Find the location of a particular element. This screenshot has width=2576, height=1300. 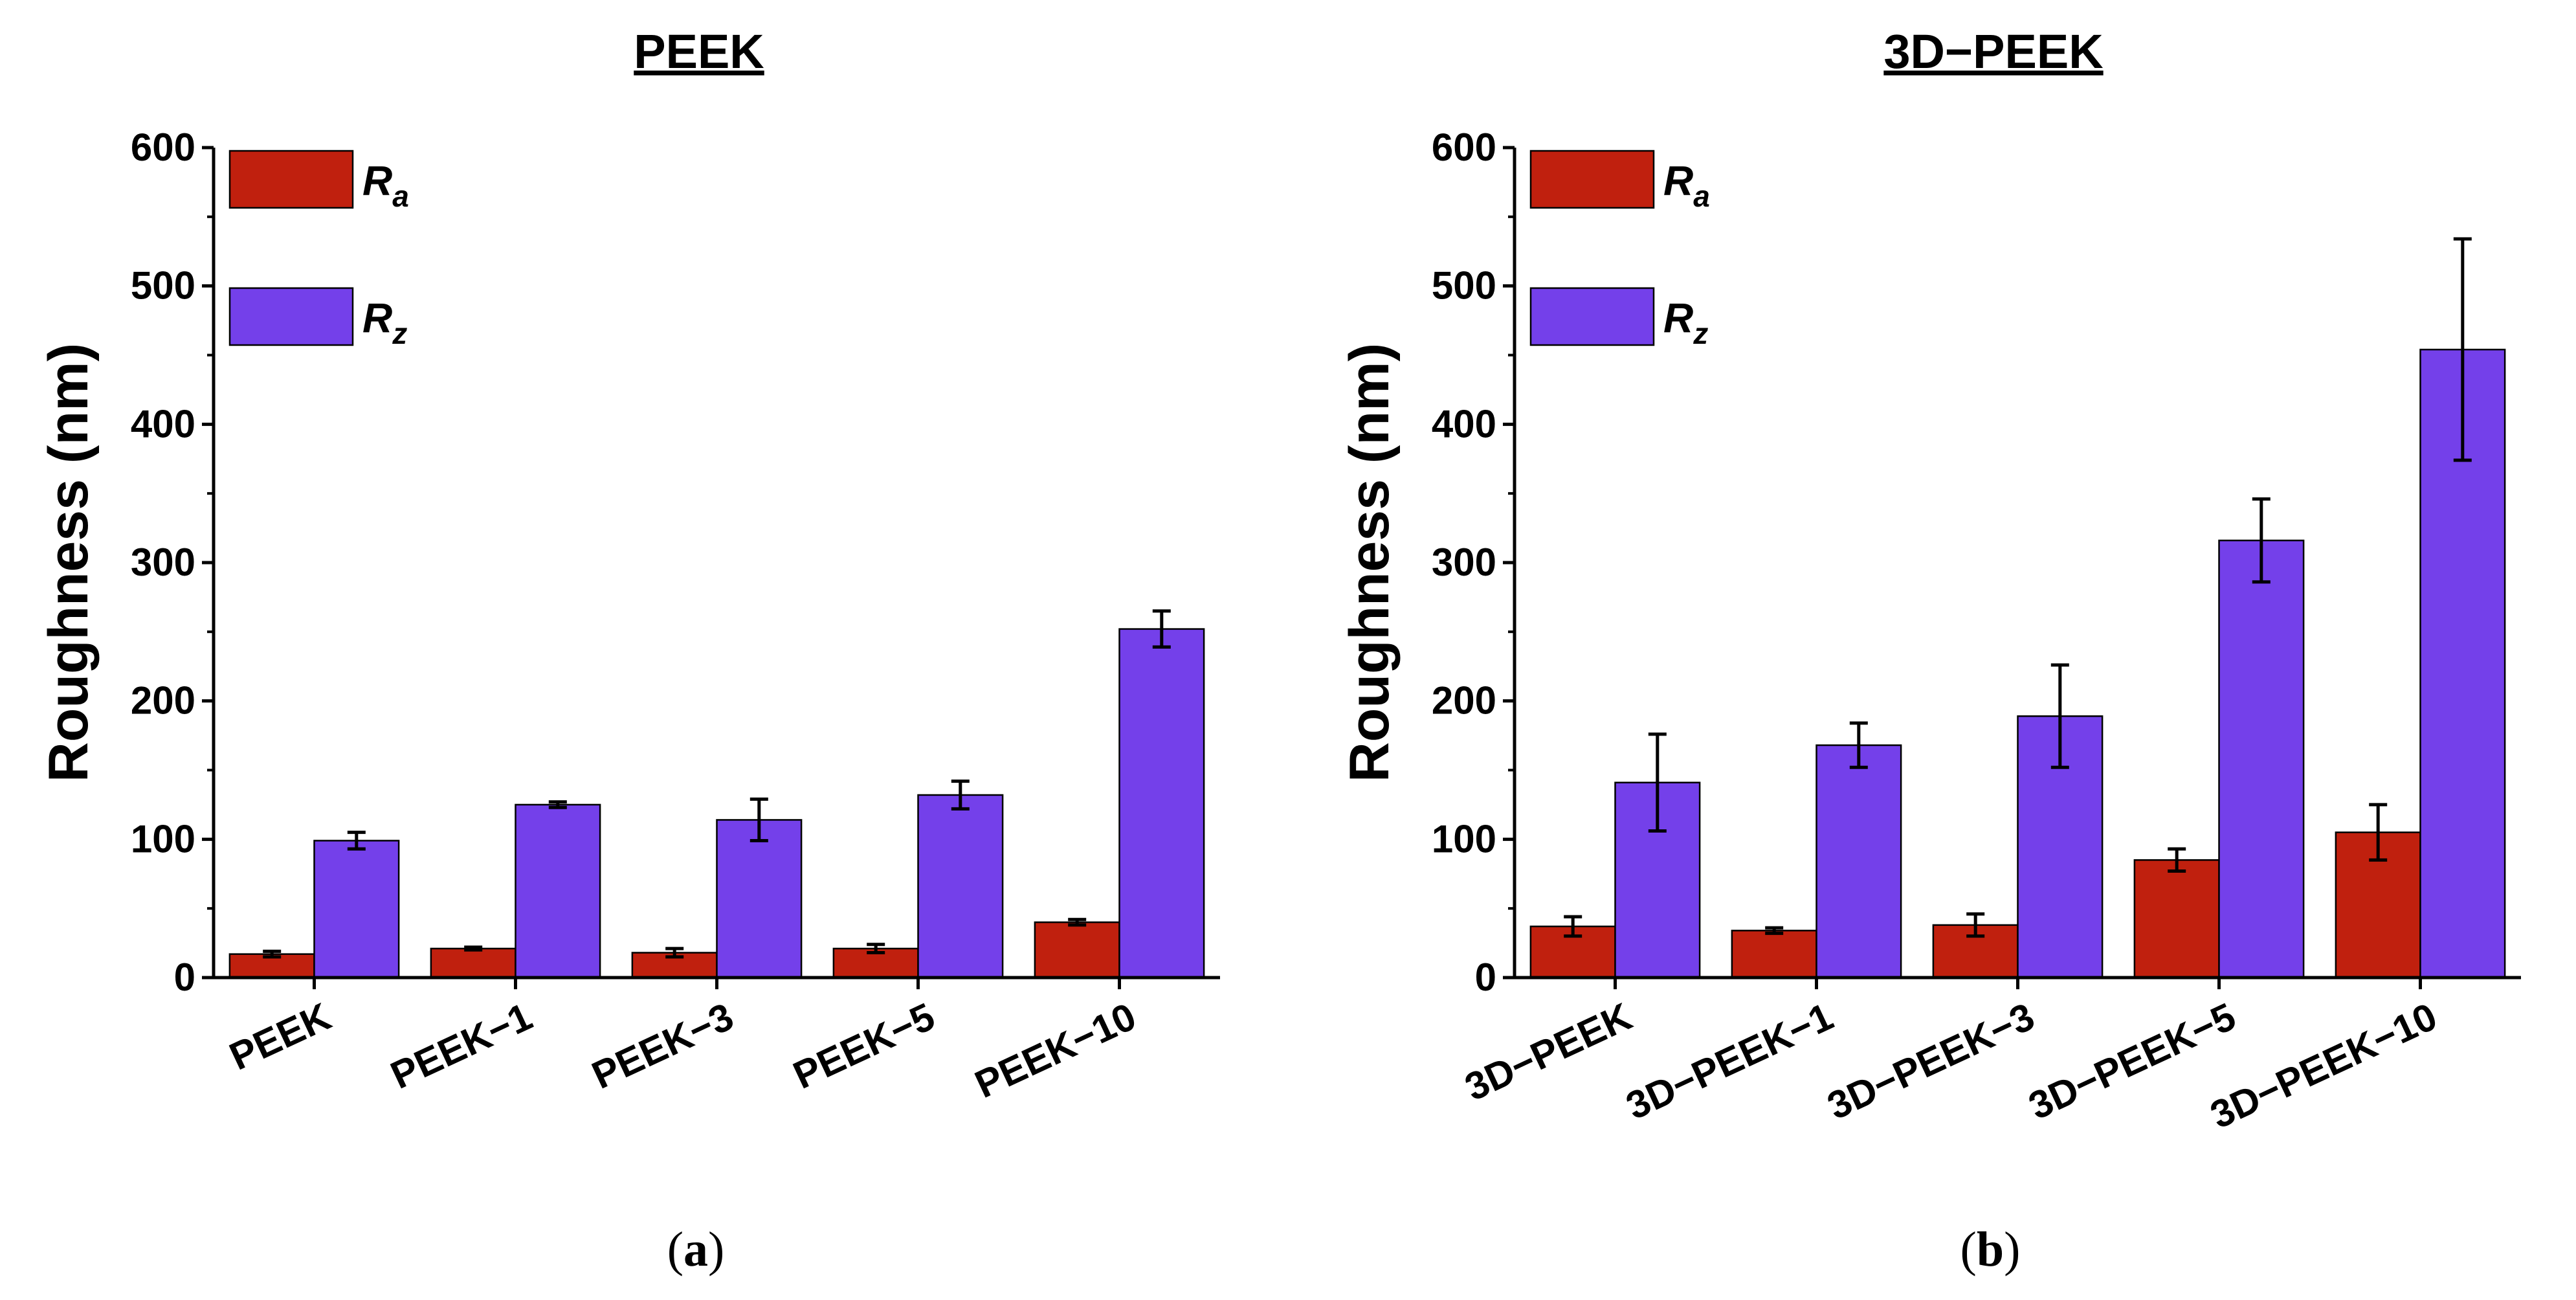

panel-label: (b) is located at coordinates (1990, 1249).